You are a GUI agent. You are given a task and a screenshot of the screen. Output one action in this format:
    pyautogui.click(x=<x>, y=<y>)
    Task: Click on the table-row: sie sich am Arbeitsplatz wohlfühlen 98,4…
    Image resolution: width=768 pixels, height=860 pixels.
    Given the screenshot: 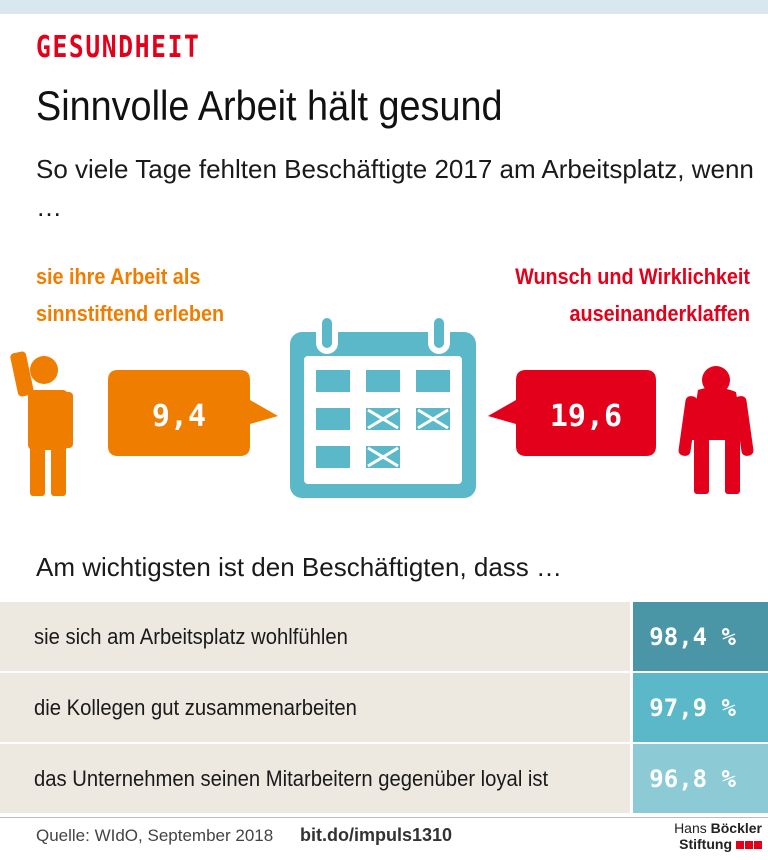 What is the action you would take?
    pyautogui.click(x=384, y=636)
    